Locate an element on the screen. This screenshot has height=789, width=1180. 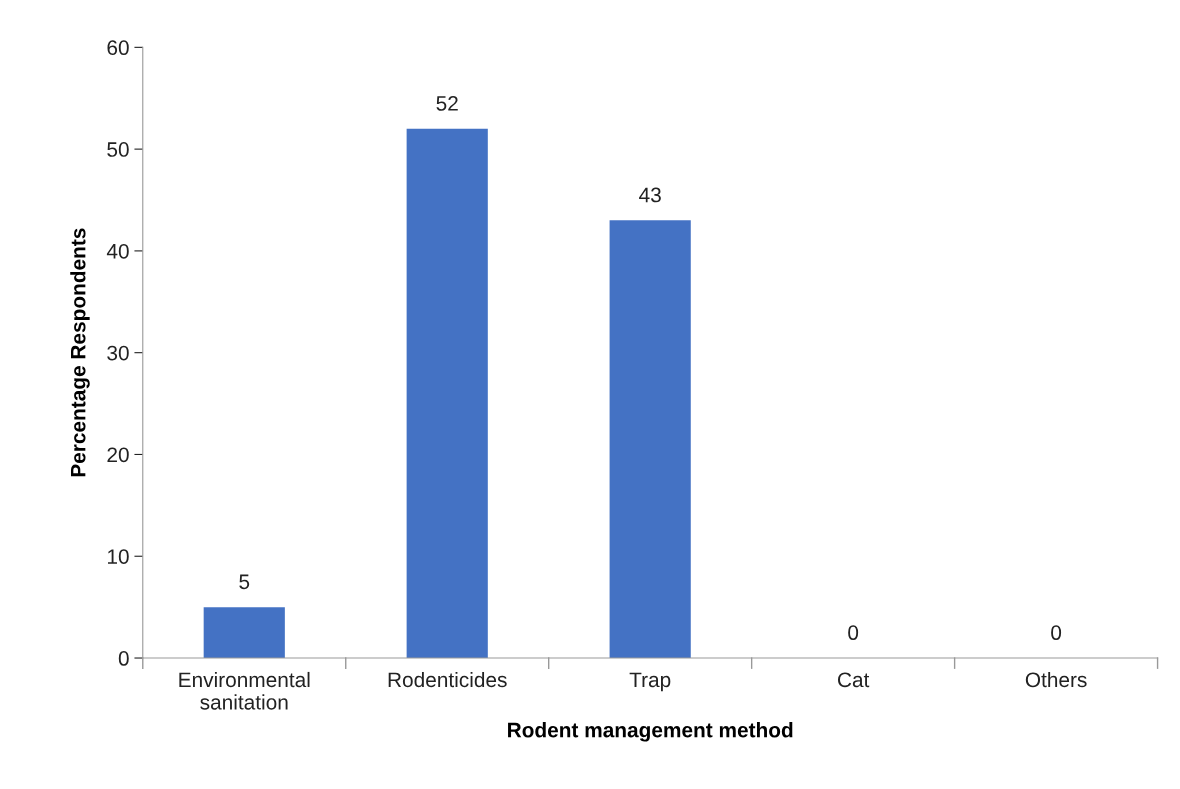
x-axis-title: Rodent management method is located at coordinates (650, 732).